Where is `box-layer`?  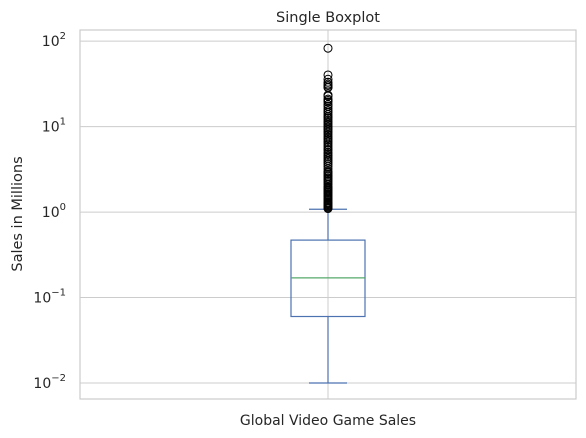 box-layer is located at coordinates (328, 296).